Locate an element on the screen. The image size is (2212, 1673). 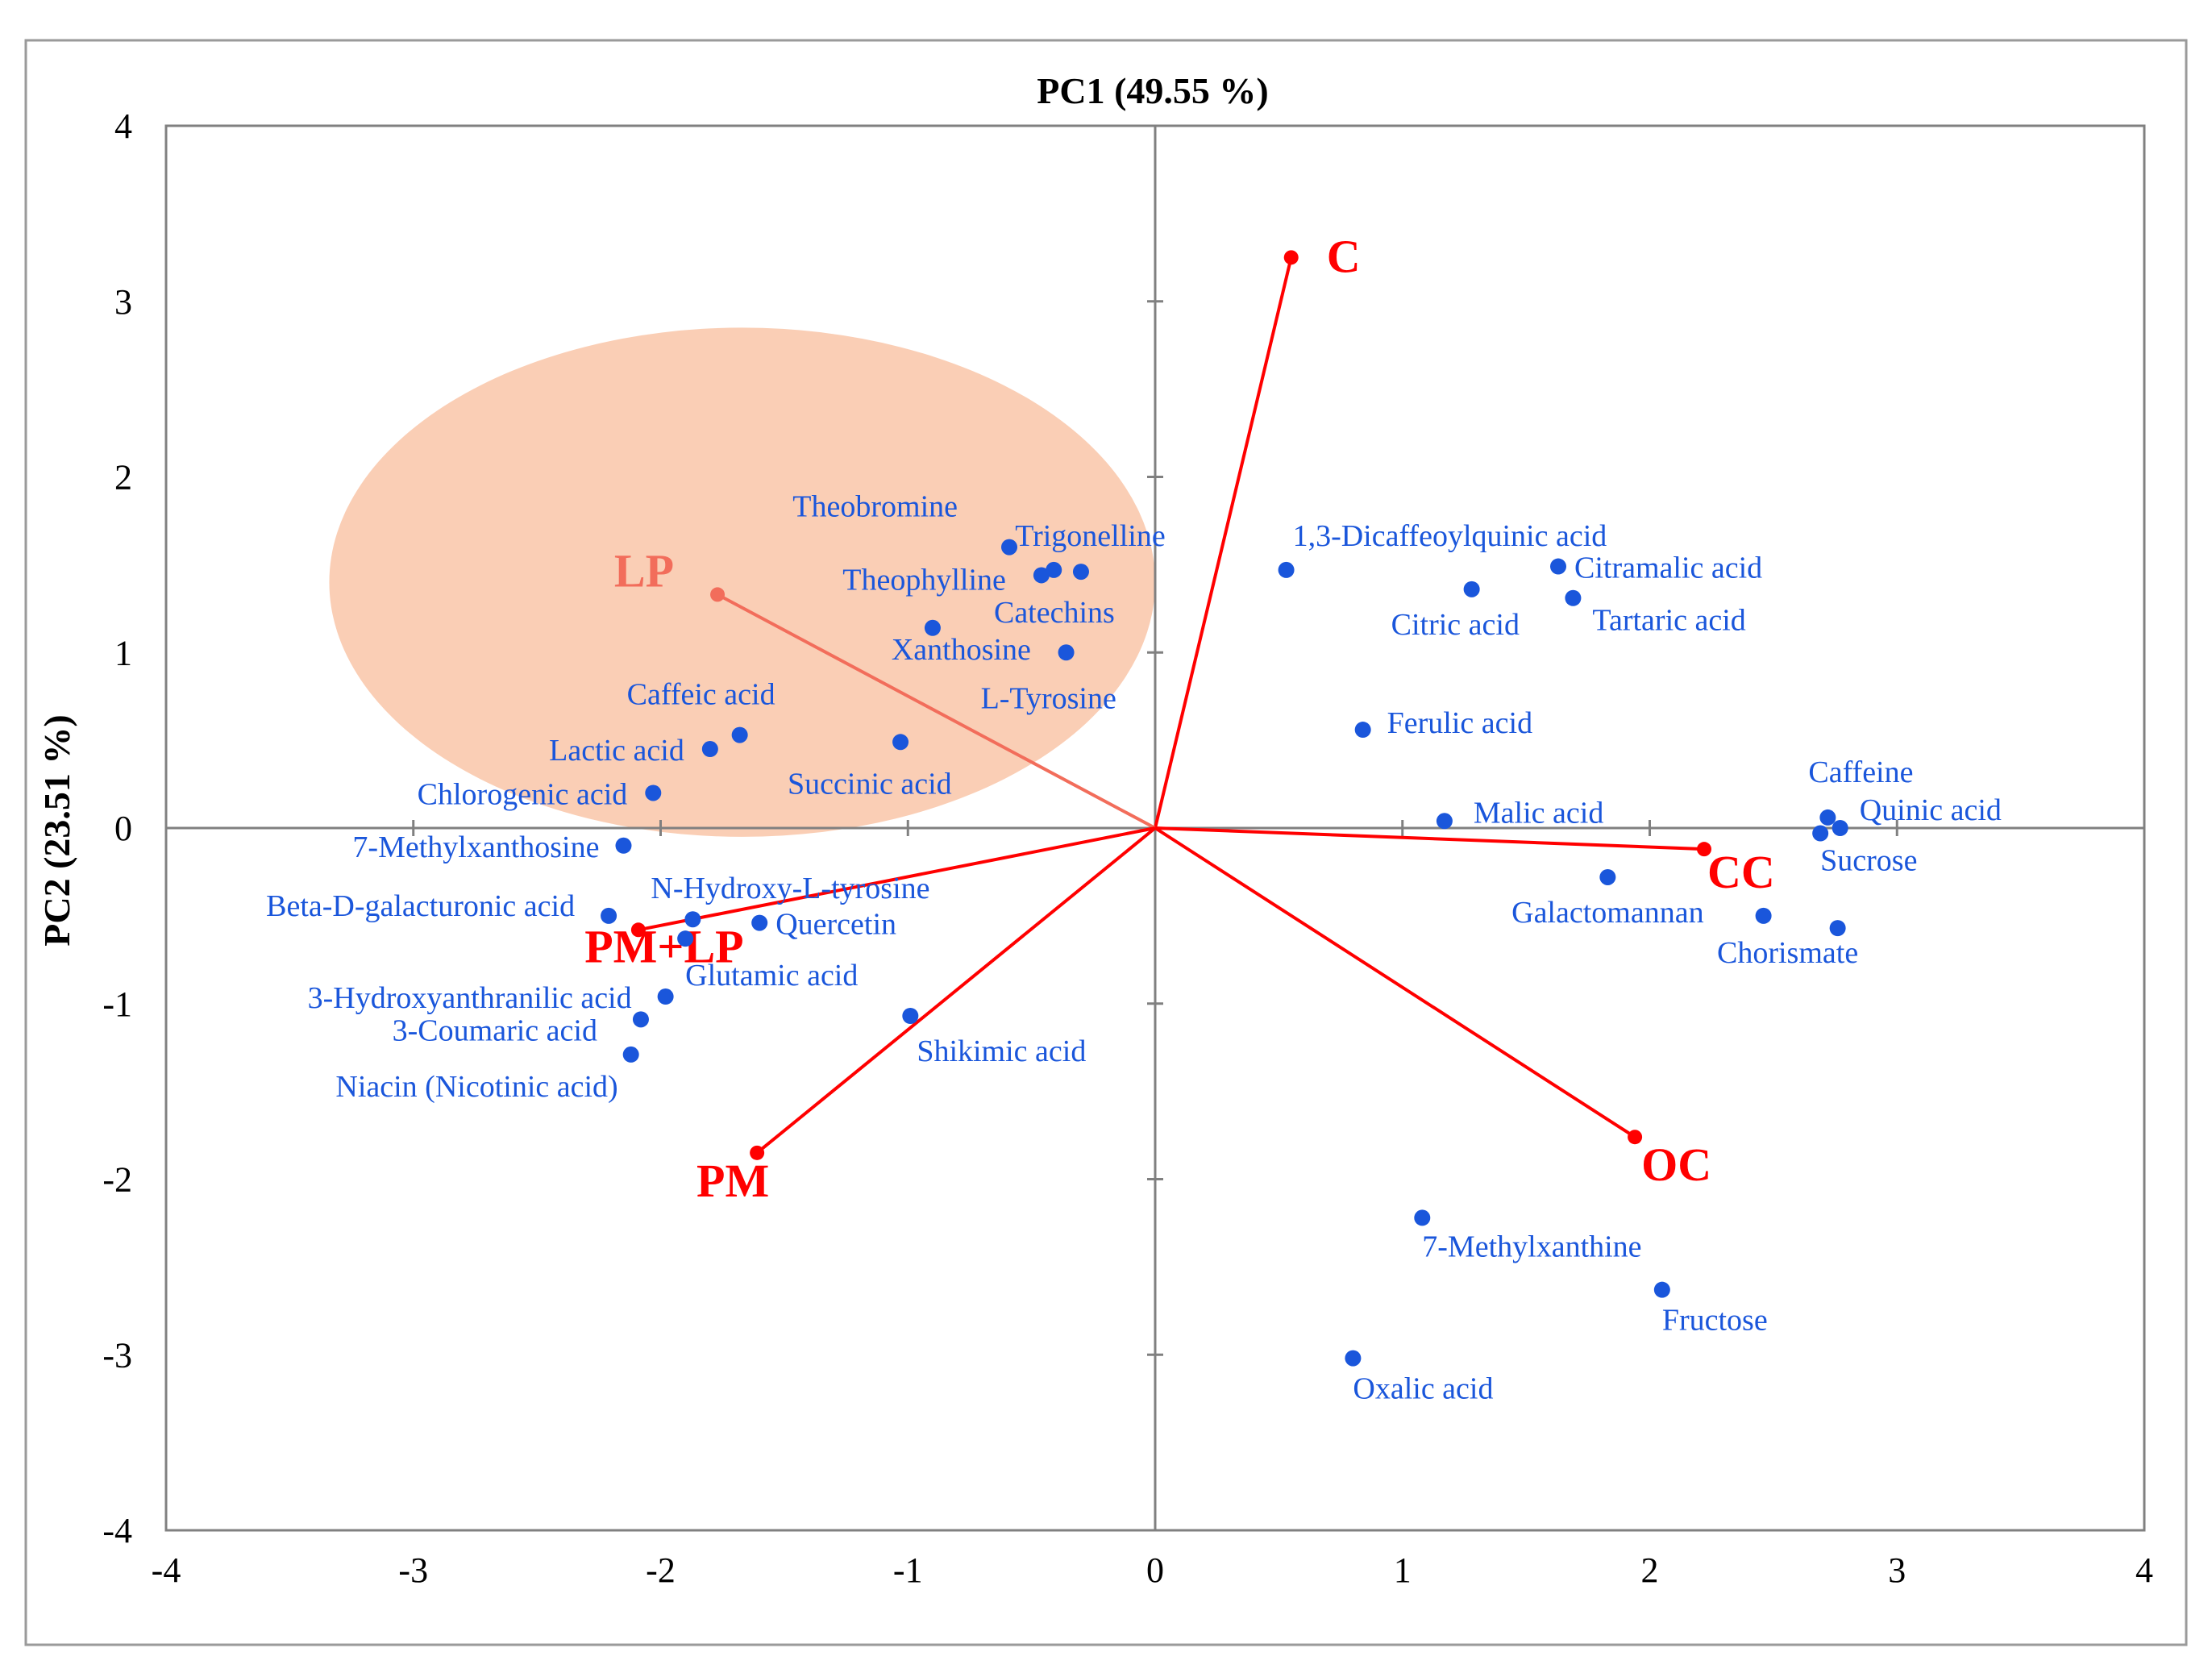
highlight-region-layer is located at coordinates (742, 582).